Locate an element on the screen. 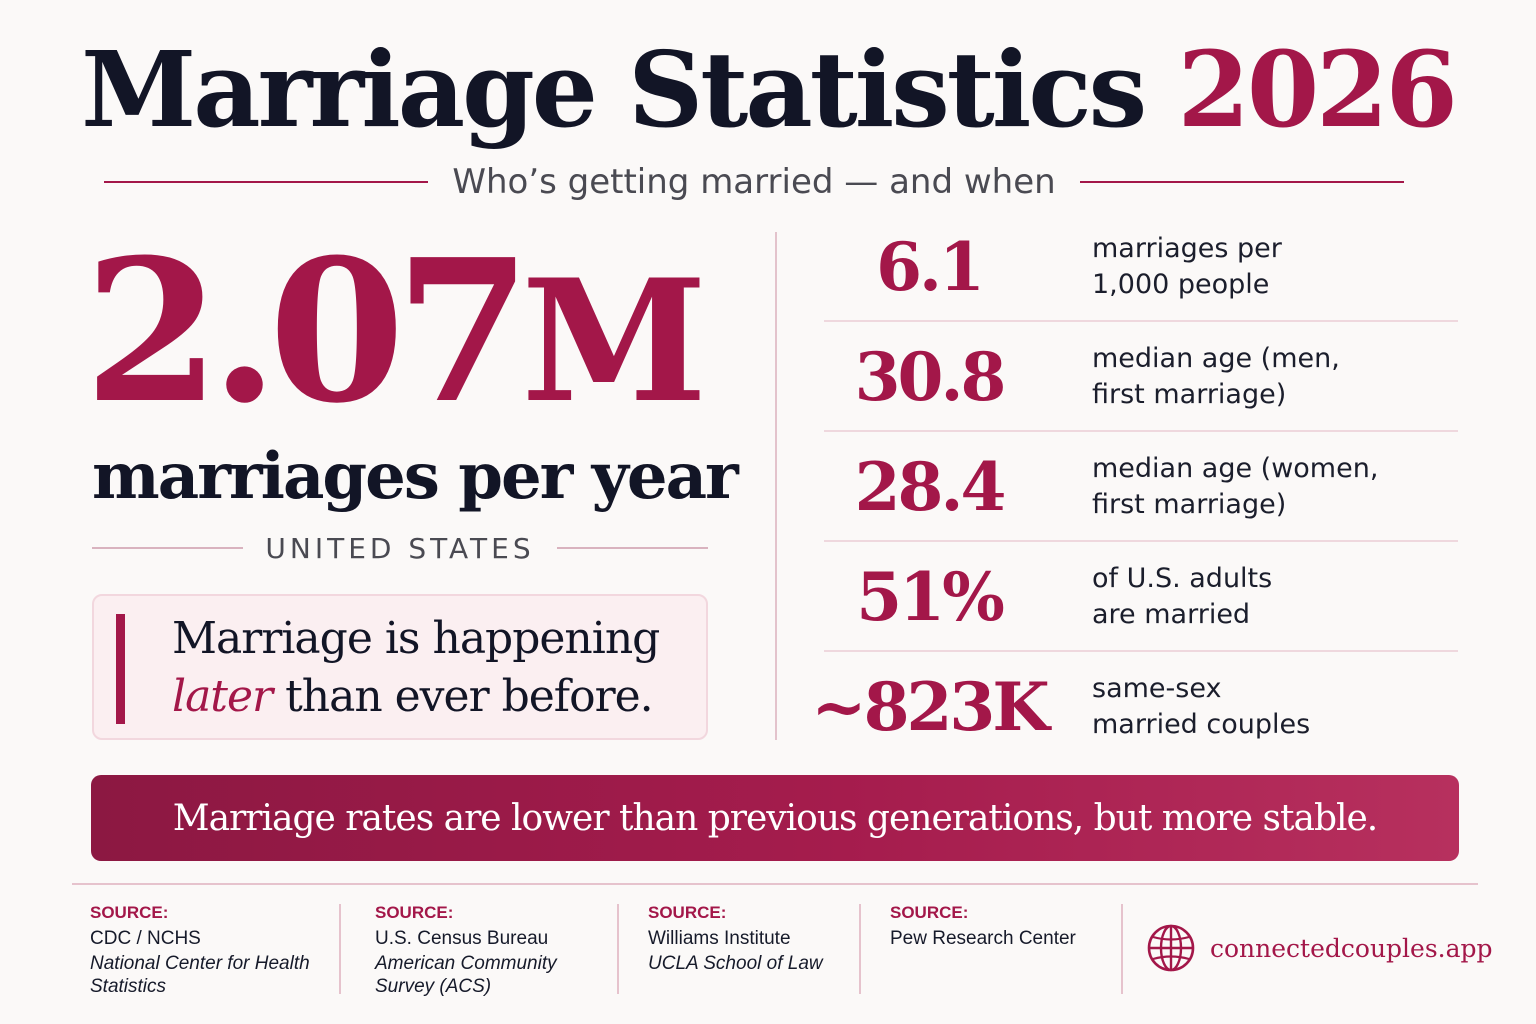  brand: connectedcouples.app is located at coordinates (1319, 948).